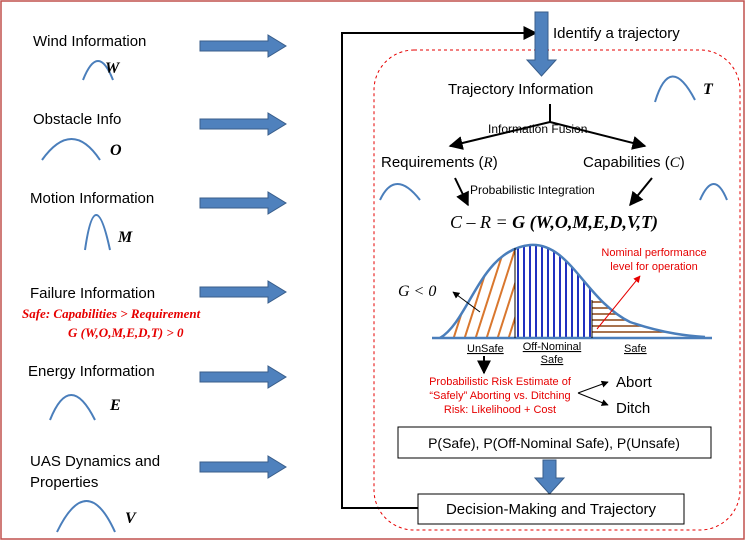 The height and width of the screenshot is (540, 745). Describe the element at coordinates (126, 332) in the screenshot. I see `safe-rule-line2: G (W,O,M,E,D,T) > 0` at that location.